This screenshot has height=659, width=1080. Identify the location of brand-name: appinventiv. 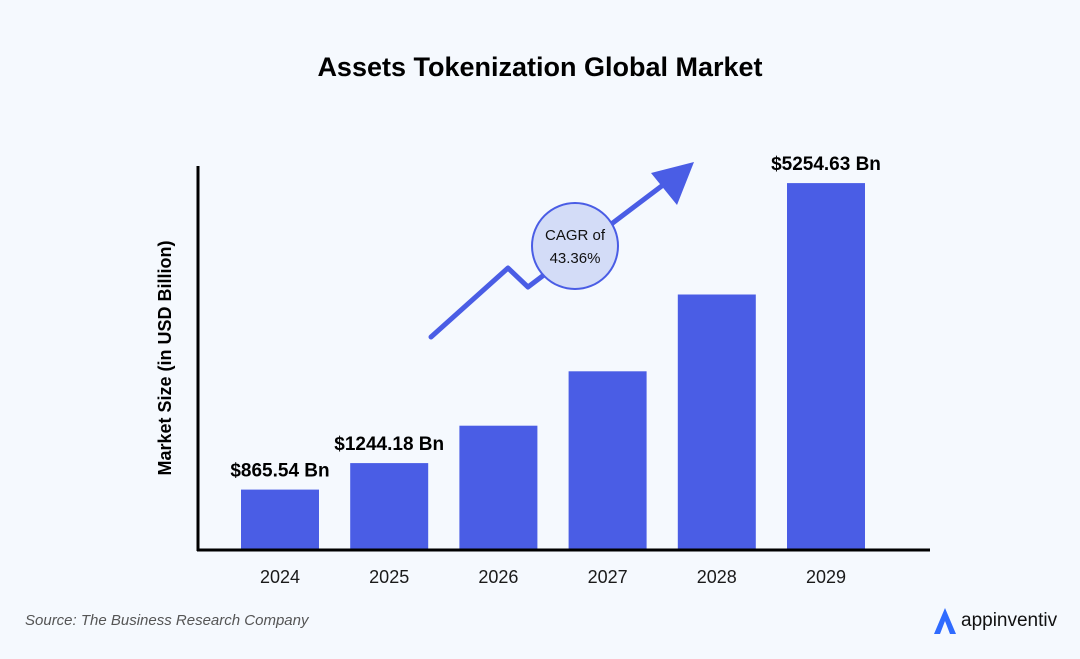
(1009, 620).